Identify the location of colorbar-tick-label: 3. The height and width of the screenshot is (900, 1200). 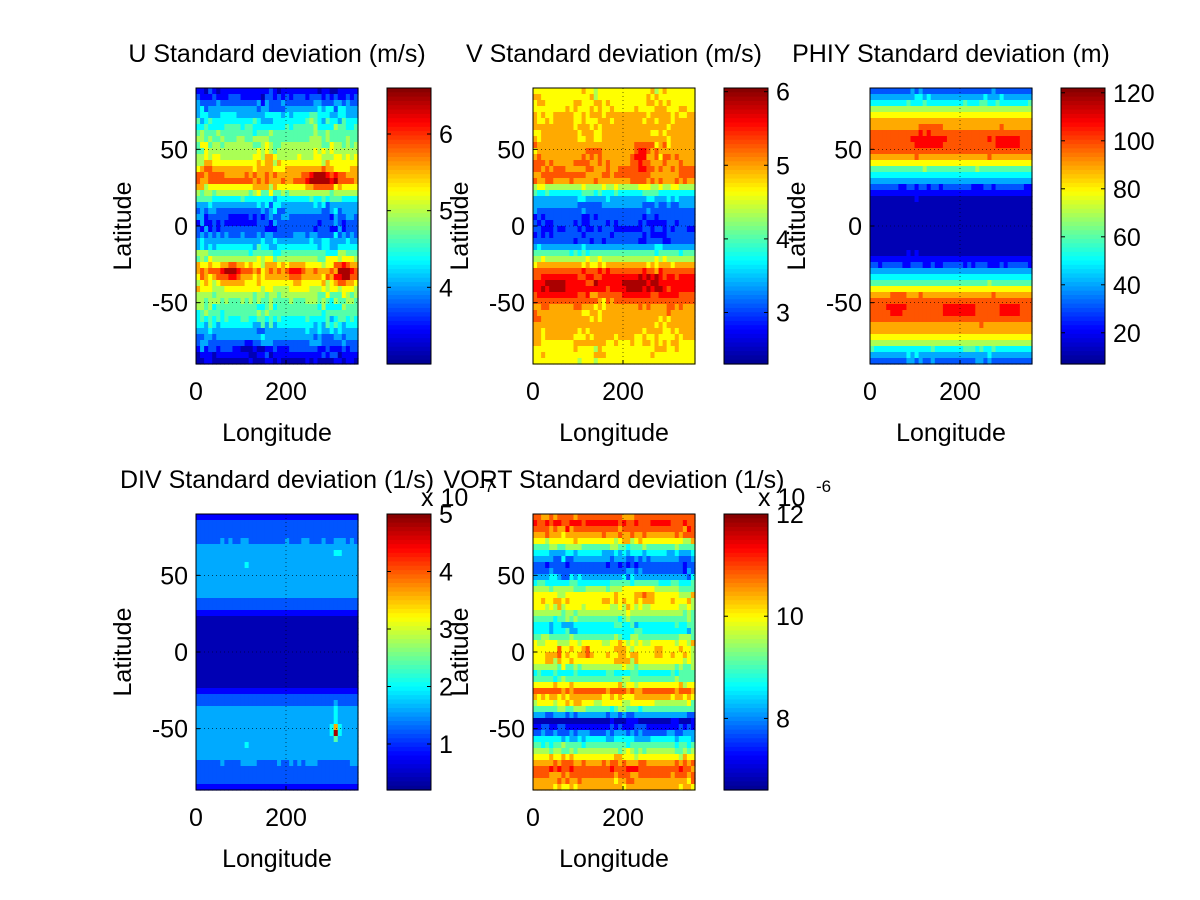
(783, 313).